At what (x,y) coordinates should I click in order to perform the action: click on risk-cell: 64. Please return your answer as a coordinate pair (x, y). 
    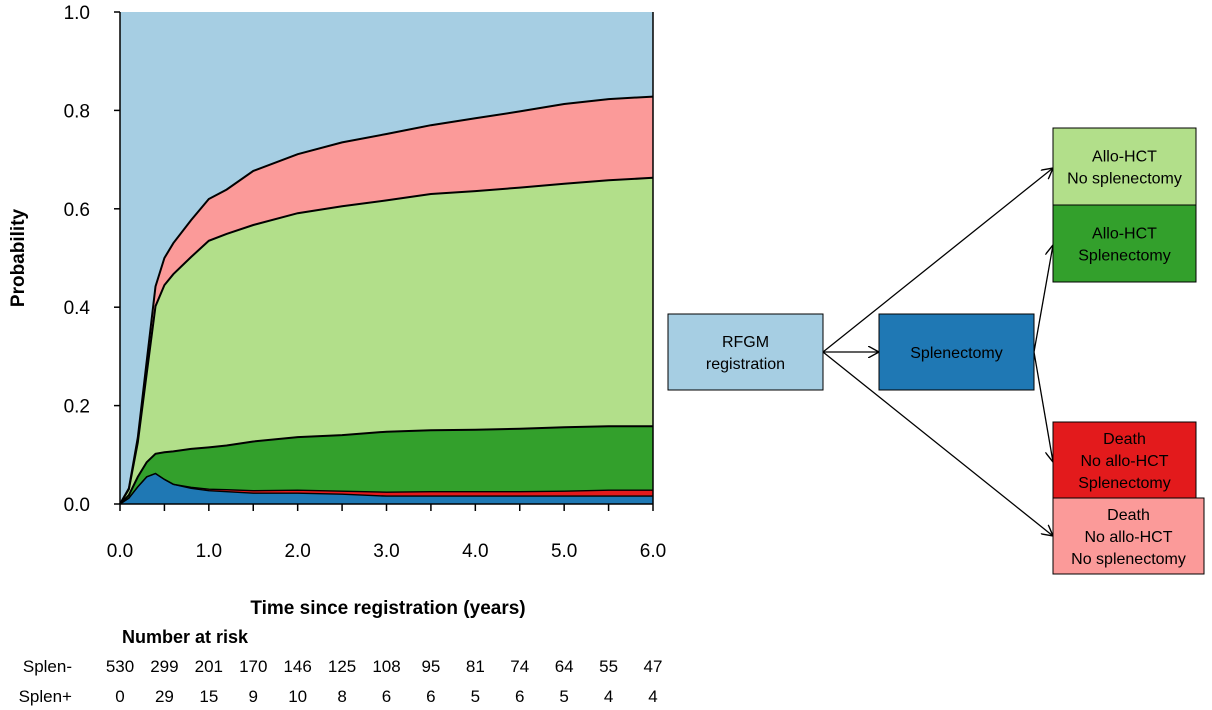
    Looking at the image, I should click on (564, 666).